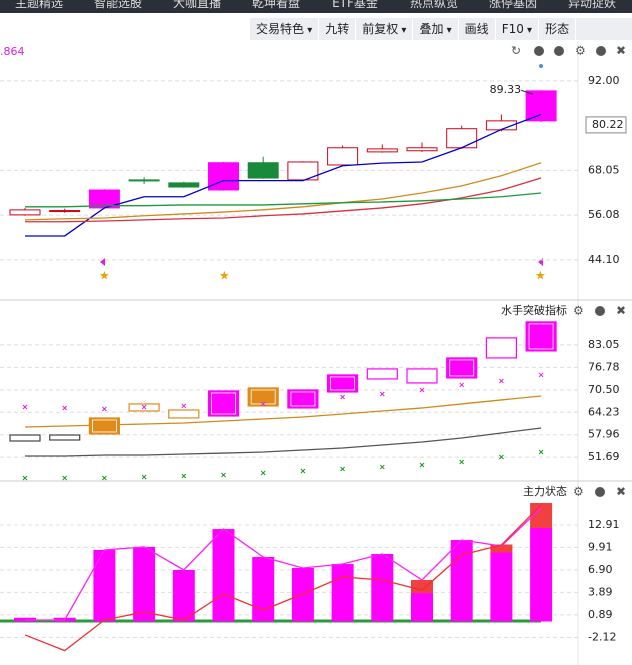  I want to click on toolbar-button: 形态, so click(558, 29).